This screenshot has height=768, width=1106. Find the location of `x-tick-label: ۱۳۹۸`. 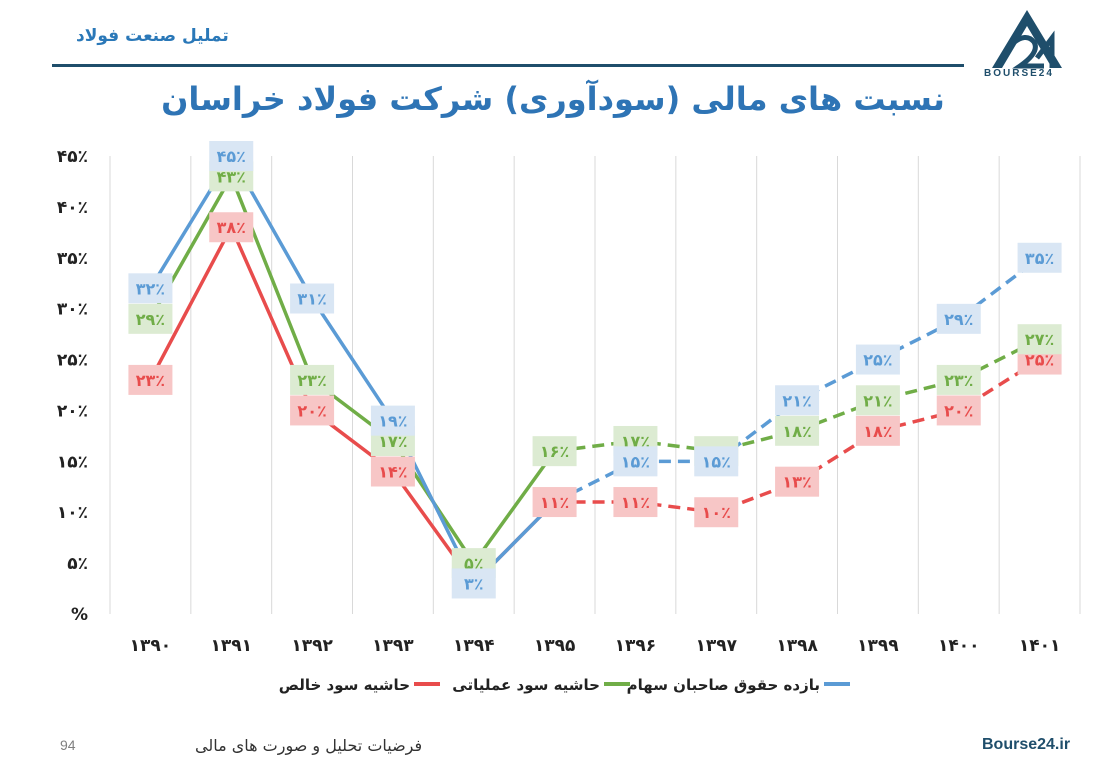

x-tick-label: ۱۳۹۸ is located at coordinates (797, 646).